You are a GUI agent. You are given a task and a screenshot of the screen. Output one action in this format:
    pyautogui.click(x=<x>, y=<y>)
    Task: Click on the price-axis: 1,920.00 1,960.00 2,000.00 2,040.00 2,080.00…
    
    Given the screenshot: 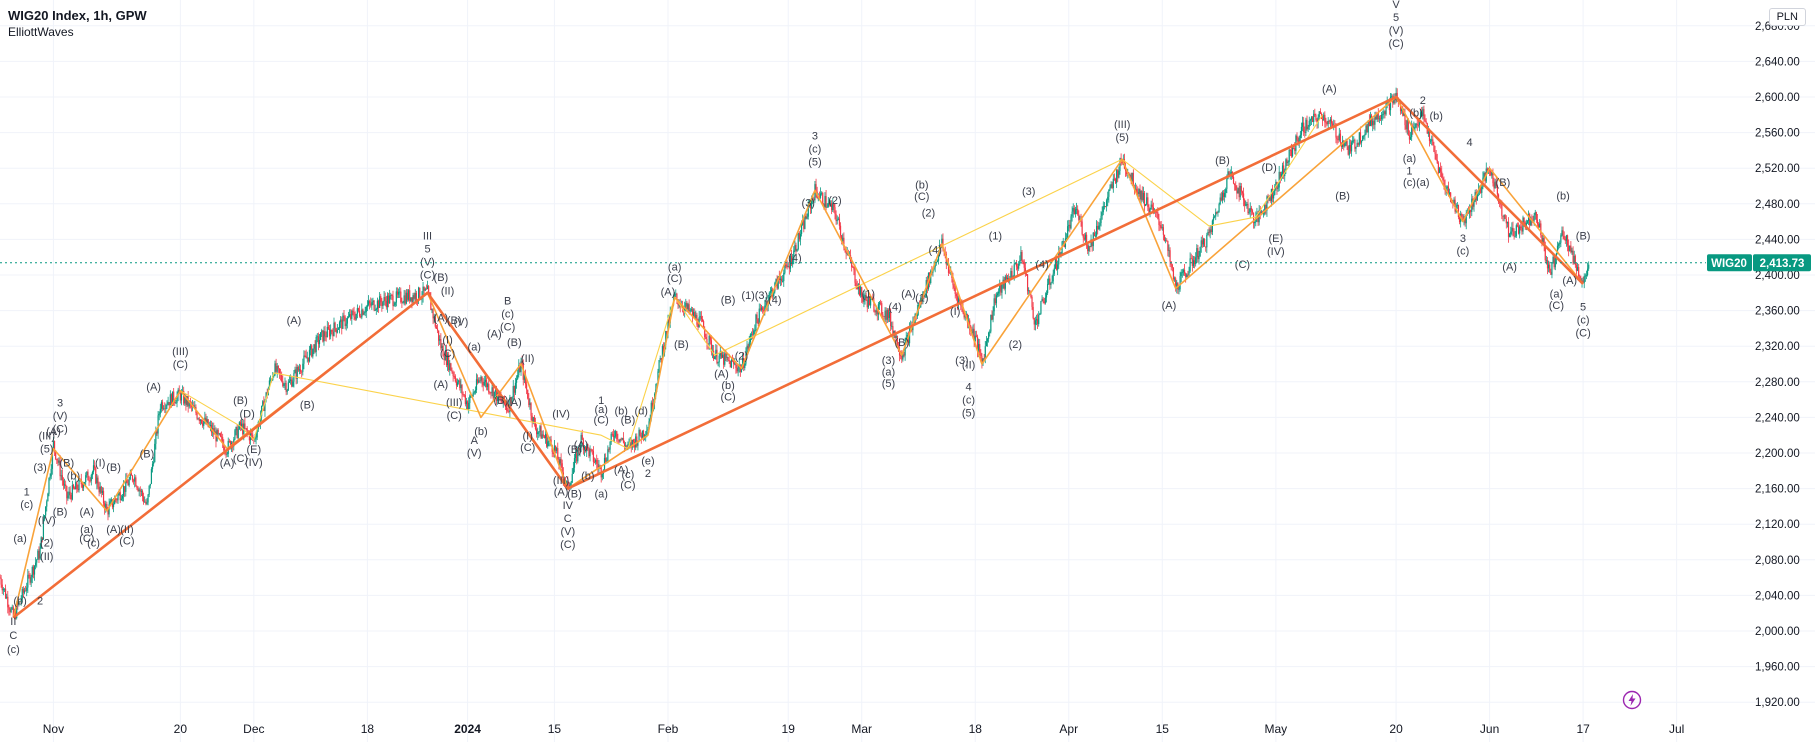 What is the action you would take?
    pyautogui.click(x=1777, y=365)
    